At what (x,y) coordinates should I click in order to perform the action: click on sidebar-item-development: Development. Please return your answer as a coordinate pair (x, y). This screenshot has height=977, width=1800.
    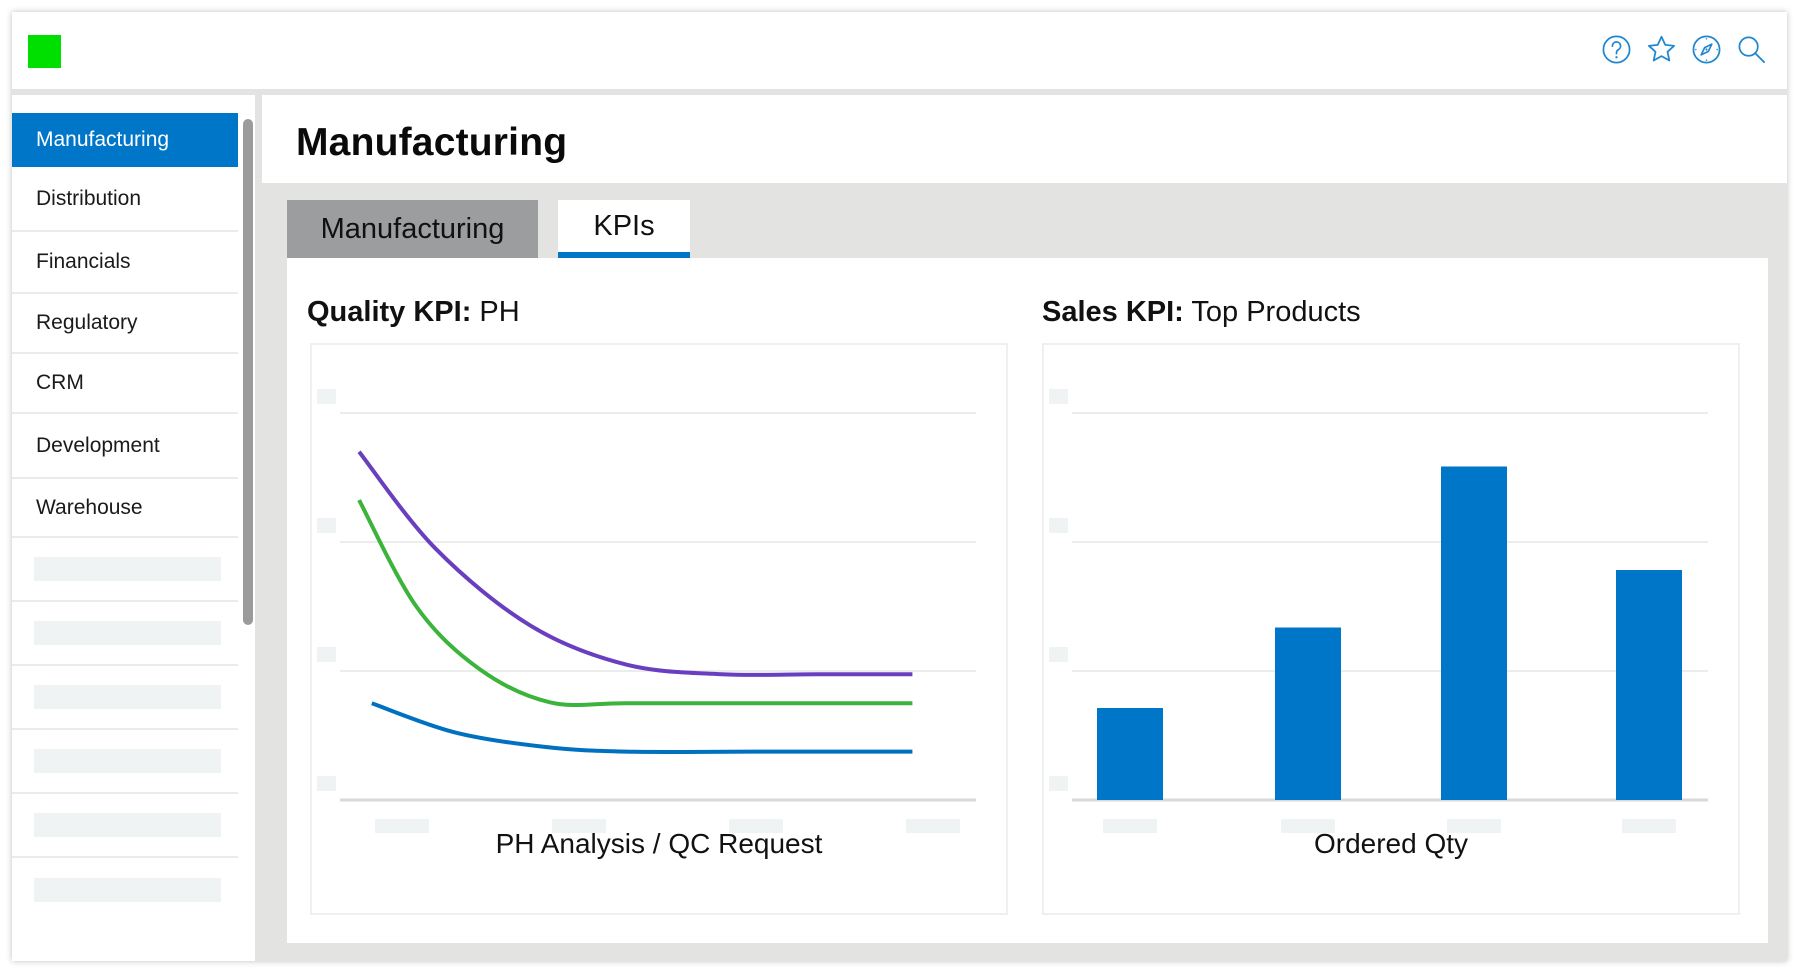
    Looking at the image, I should click on (125, 446).